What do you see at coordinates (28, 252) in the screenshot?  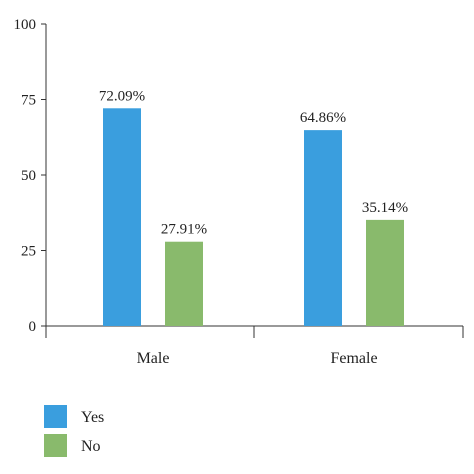 I see `y-tick-label: 25` at bounding box center [28, 252].